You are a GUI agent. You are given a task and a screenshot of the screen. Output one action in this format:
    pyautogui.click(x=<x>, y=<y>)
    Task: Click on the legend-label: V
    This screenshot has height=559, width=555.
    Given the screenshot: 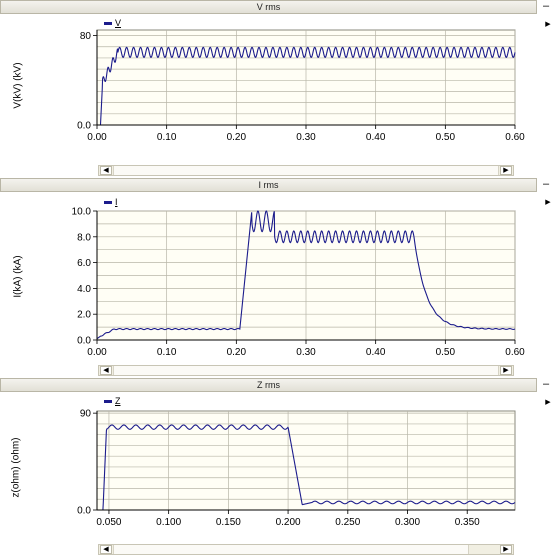 What is the action you would take?
    pyautogui.click(x=118, y=23)
    